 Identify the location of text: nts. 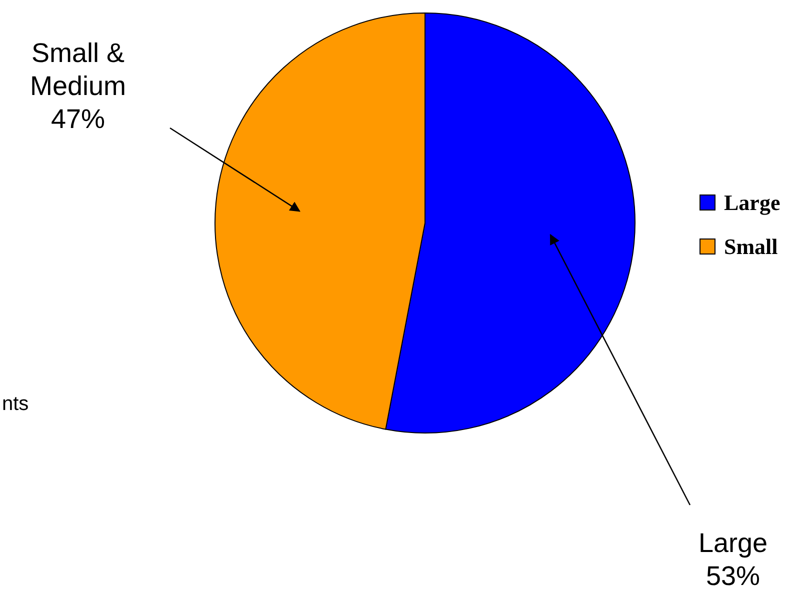
(15, 404).